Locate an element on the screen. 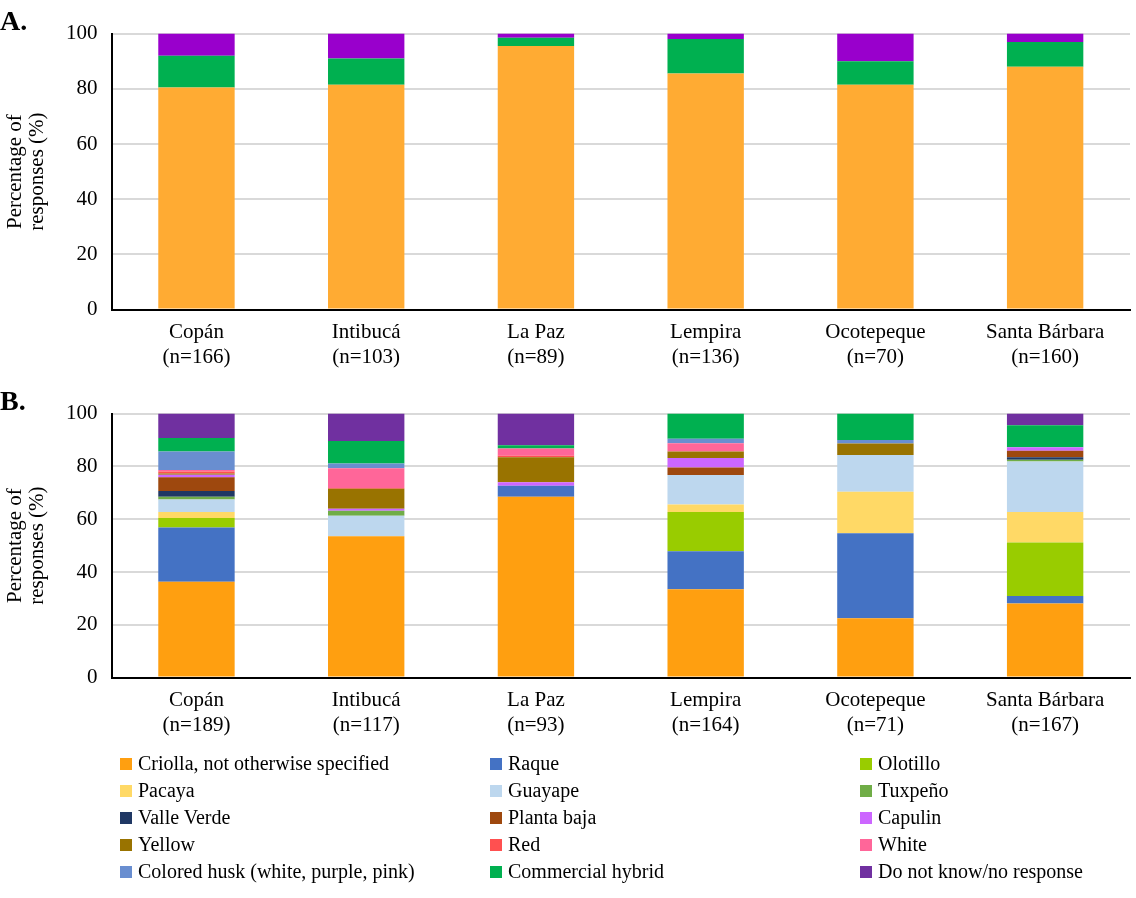 The height and width of the screenshot is (898, 1136). legend-label: Raque is located at coordinates (534, 764).